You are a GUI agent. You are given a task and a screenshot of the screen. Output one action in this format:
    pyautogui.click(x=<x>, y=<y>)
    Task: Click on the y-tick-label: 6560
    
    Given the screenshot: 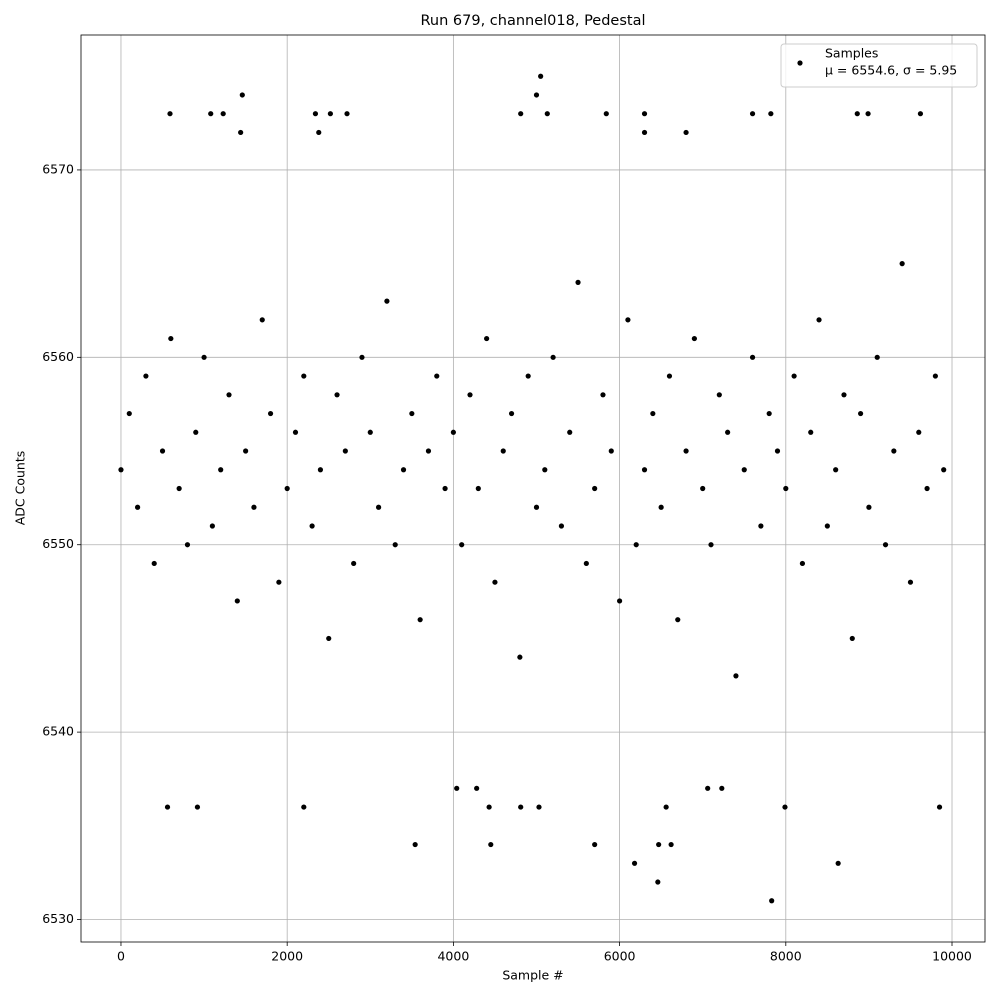 What is the action you would take?
    pyautogui.click(x=58, y=356)
    